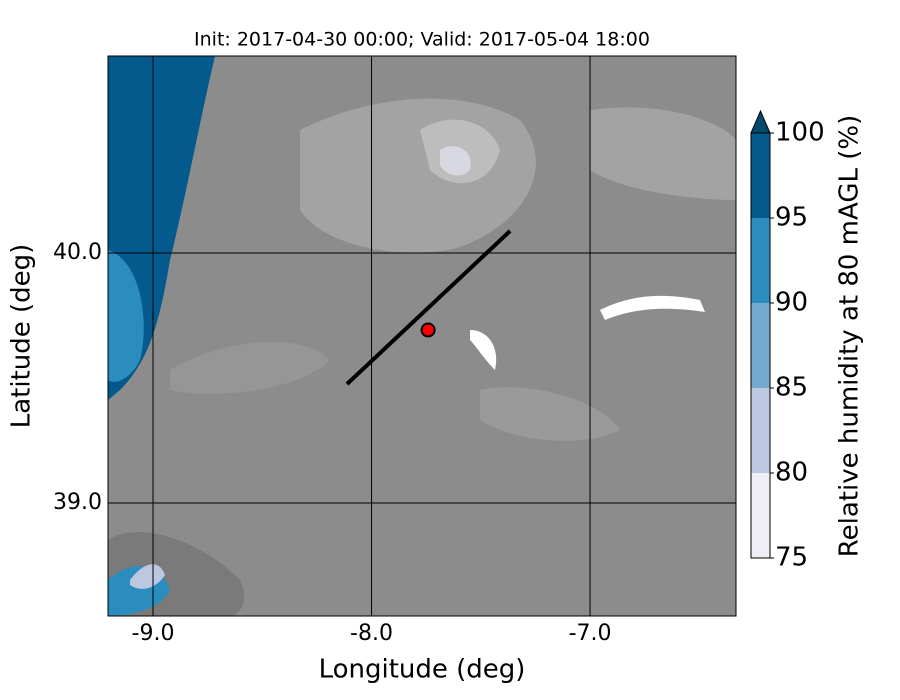 This screenshot has height=700, width=900. I want to click on colorbar-tick-label: 80, so click(791, 473).